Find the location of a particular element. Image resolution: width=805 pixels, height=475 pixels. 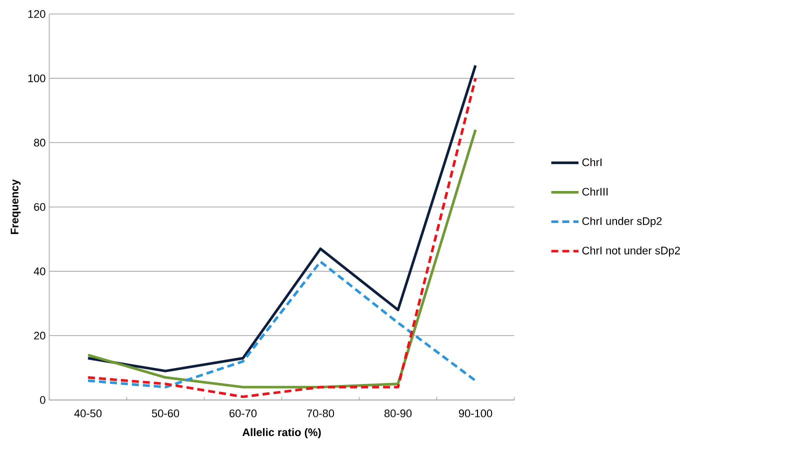

y-axis-title: Frequency is located at coordinates (15, 206).